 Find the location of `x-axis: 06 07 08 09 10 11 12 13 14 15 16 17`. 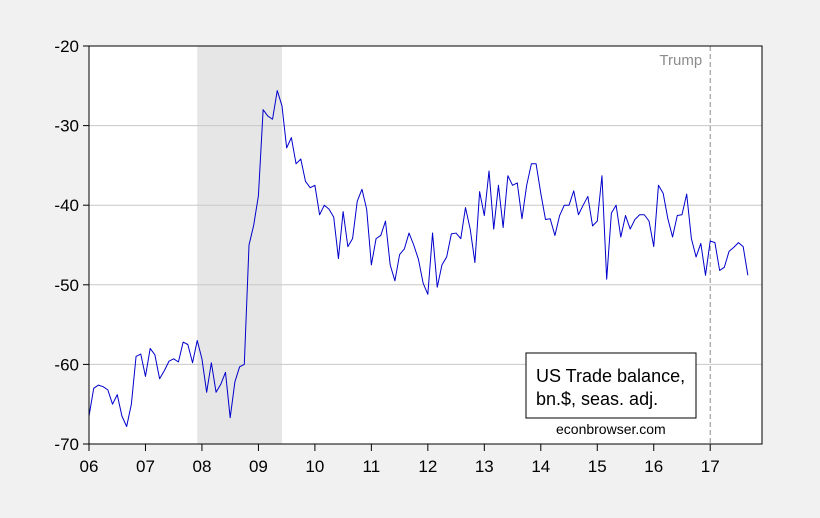

x-axis: 06 07 08 09 10 11 12 13 14 15 16 17 is located at coordinates (400, 460).